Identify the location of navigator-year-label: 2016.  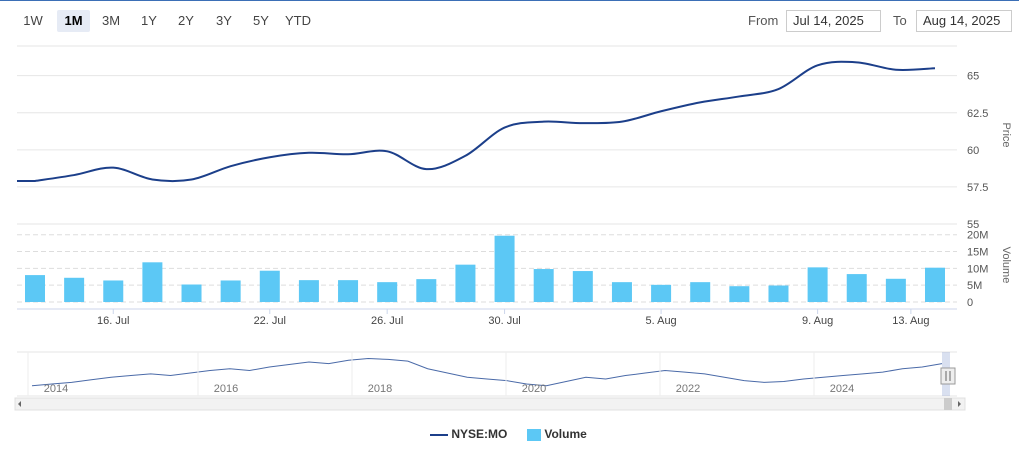
(226, 389).